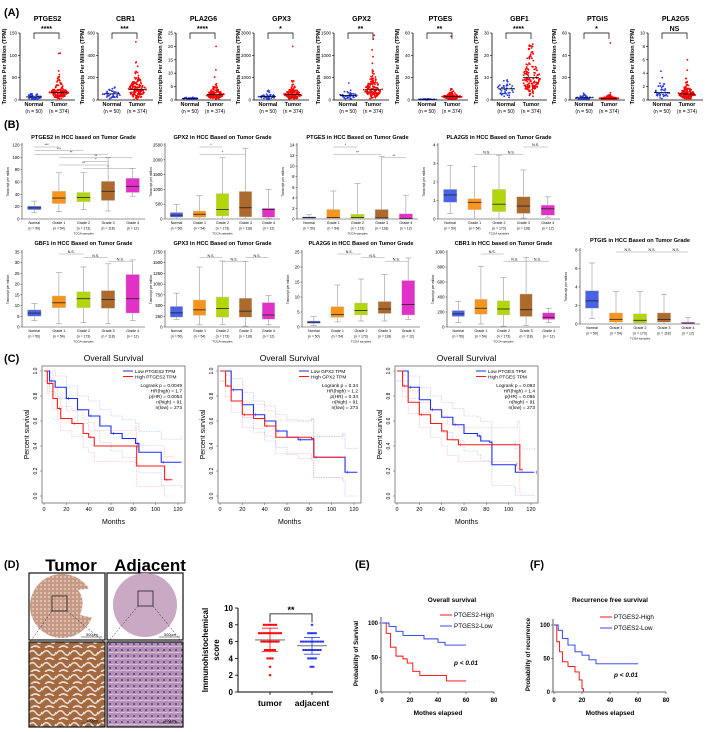 Image resolution: width=709 pixels, height=732 pixels. Describe the element at coordinates (158, 145) in the screenshot. I see `y-tick-label: 2500` at that location.